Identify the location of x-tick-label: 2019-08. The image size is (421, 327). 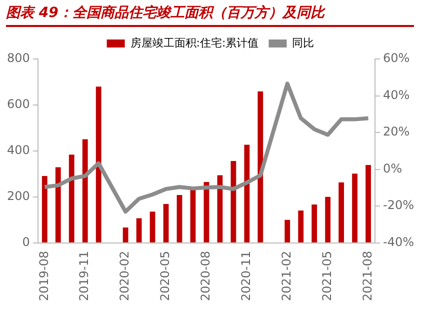
(43, 275).